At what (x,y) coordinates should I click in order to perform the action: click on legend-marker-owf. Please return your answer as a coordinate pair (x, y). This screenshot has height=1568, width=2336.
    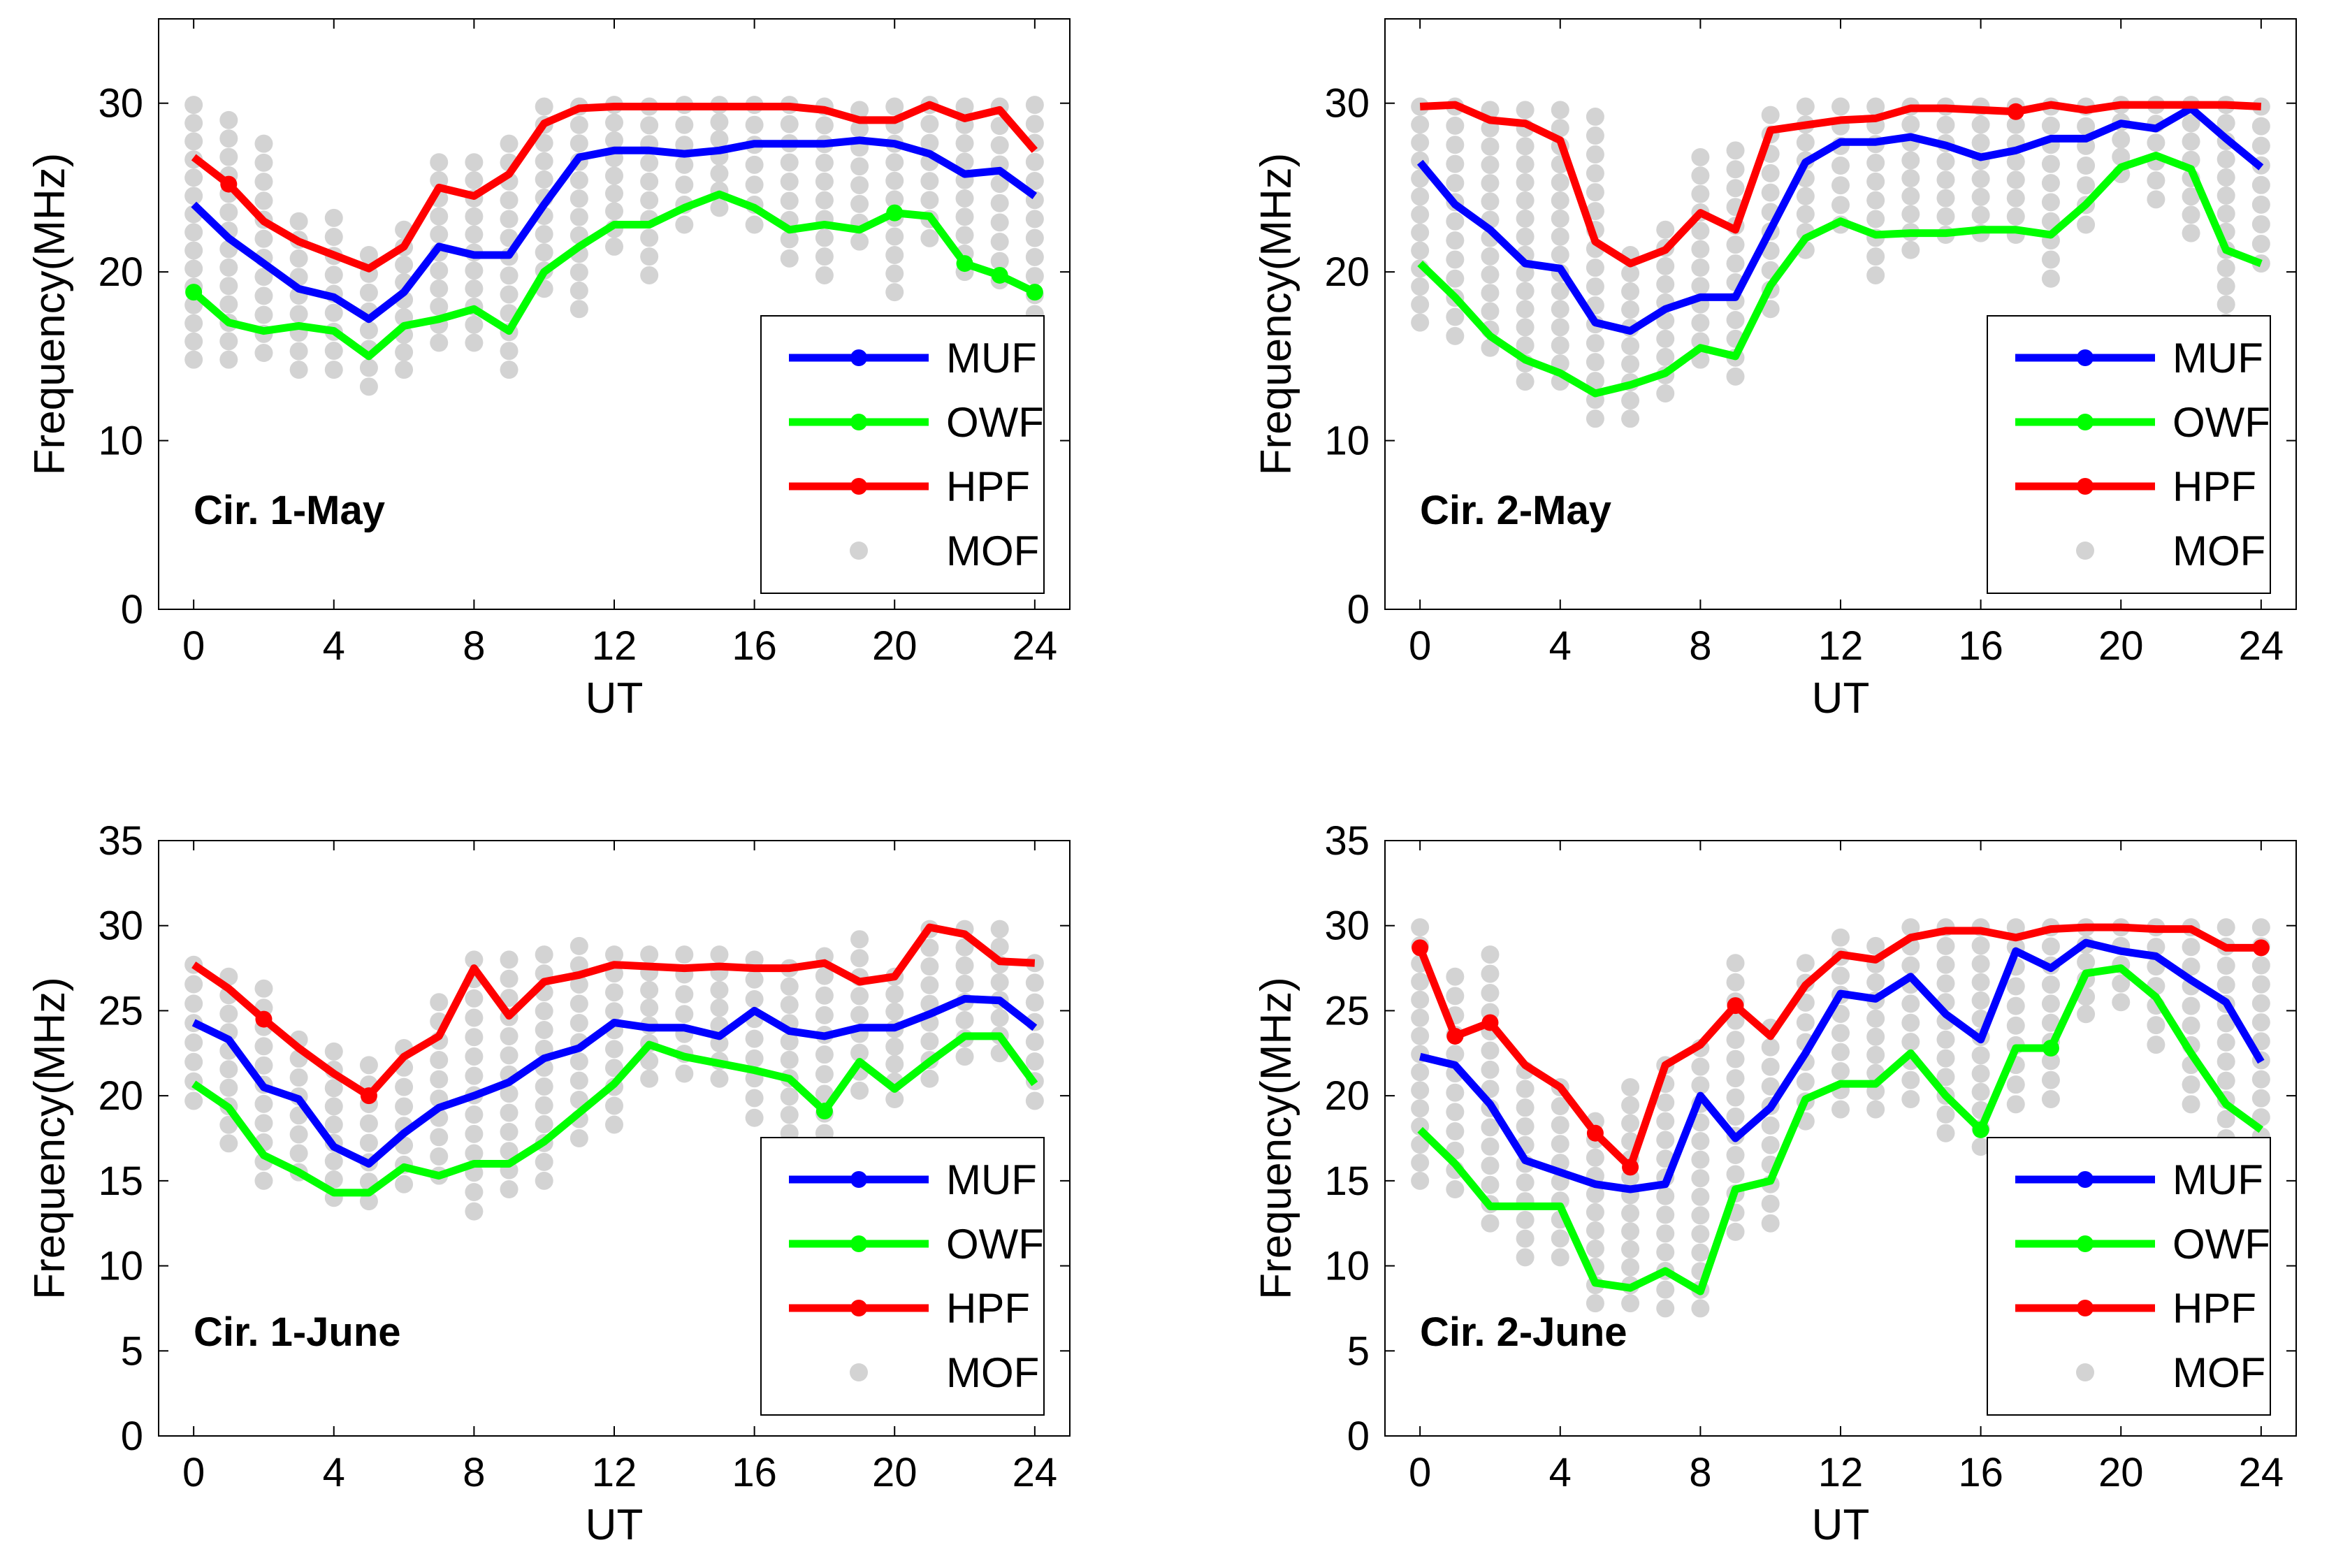
    Looking at the image, I should click on (858, 1243).